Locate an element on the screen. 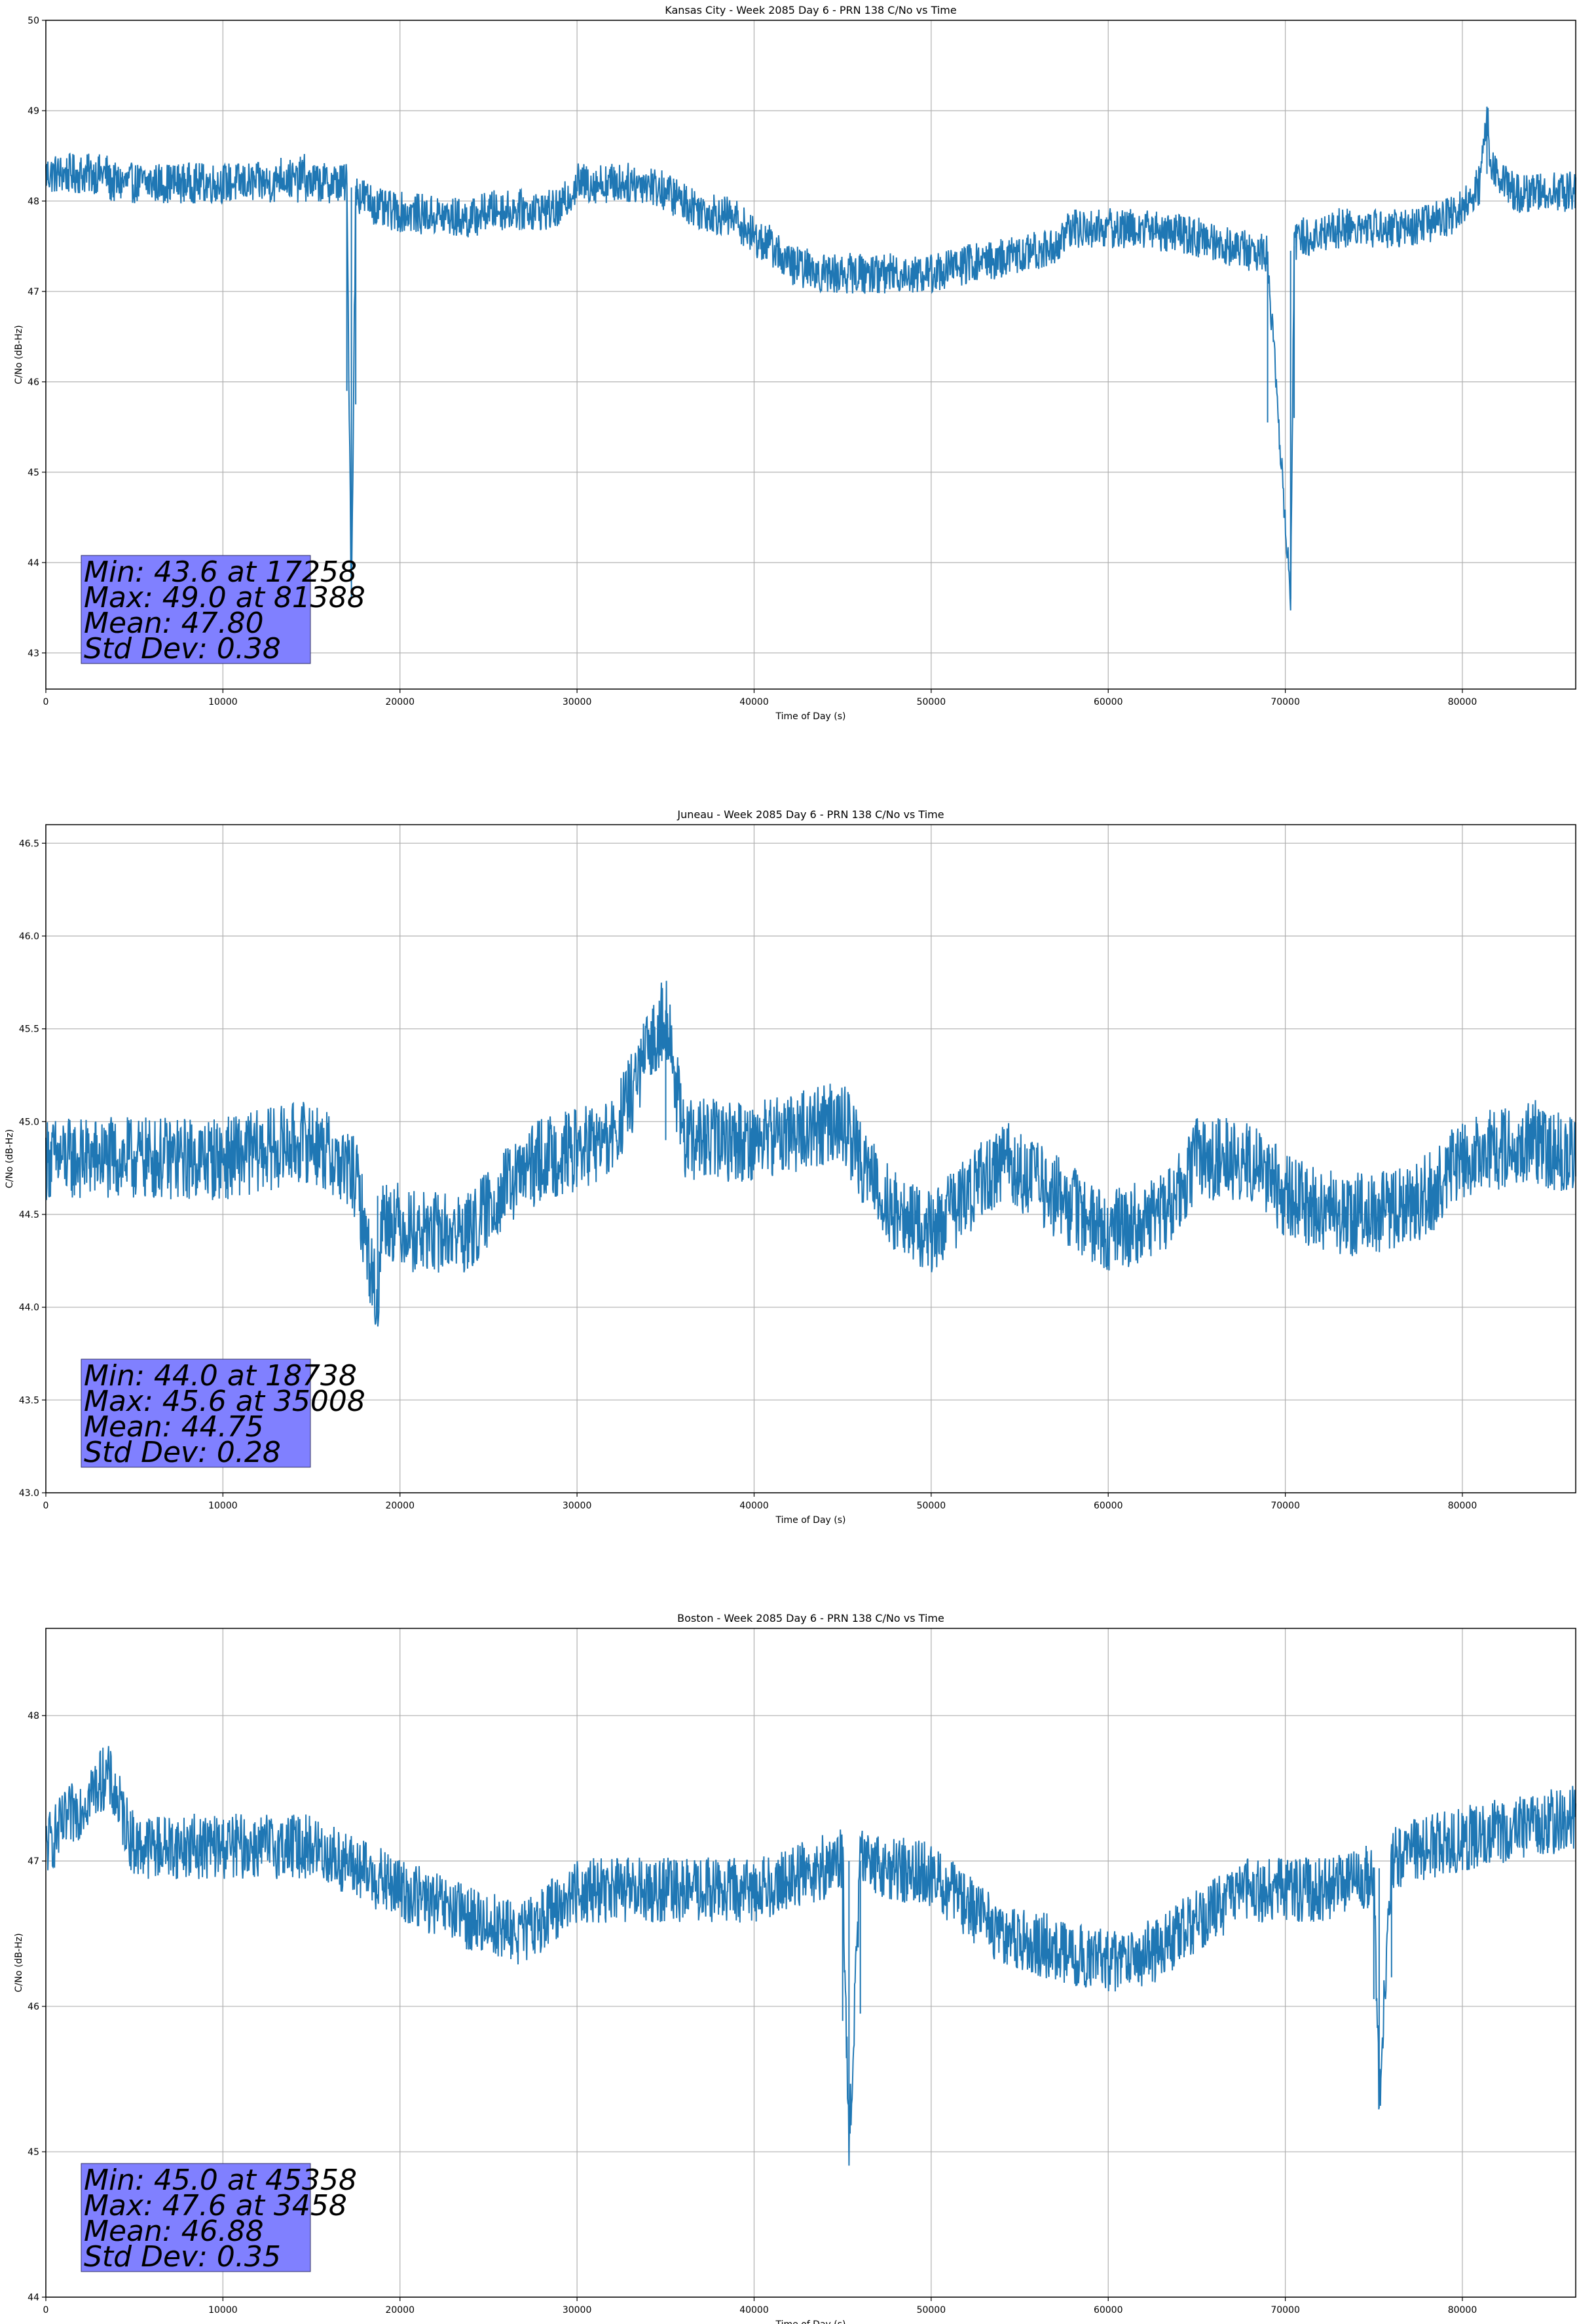  stats-line: Max: 49.0 at 81388 is located at coordinates (224, 597).